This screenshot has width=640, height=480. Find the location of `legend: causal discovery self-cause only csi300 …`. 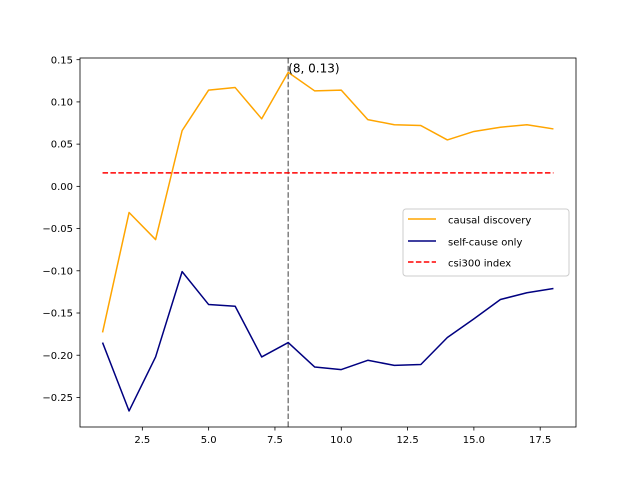

legend: causal discovery self-cause only csi300 … is located at coordinates (486, 242).